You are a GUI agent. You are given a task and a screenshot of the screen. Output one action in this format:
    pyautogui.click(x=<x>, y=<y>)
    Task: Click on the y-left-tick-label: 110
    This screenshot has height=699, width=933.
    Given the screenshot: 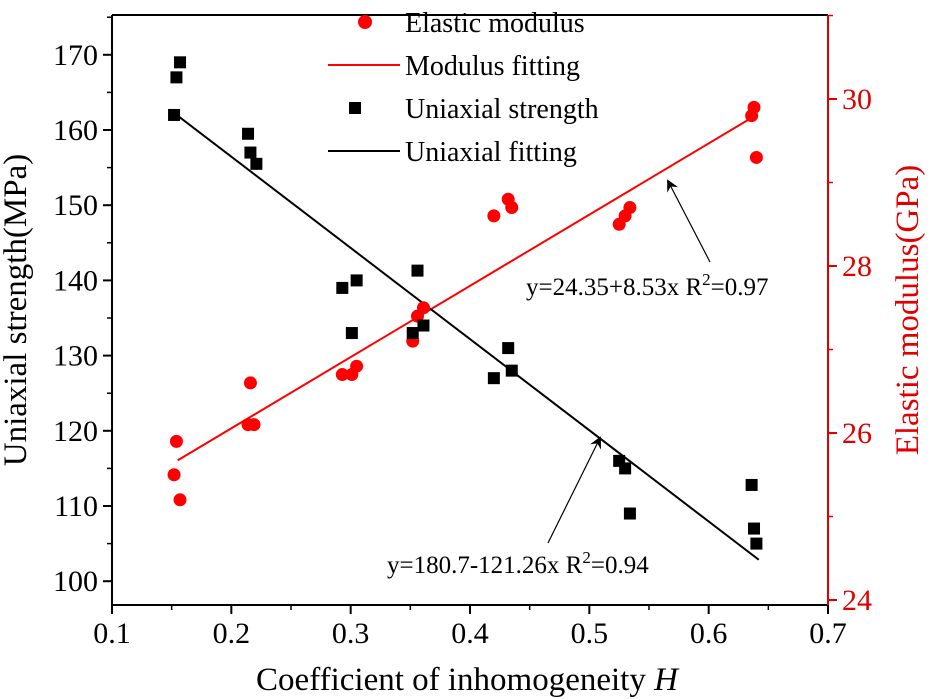 What is the action you would take?
    pyautogui.click(x=76, y=506)
    